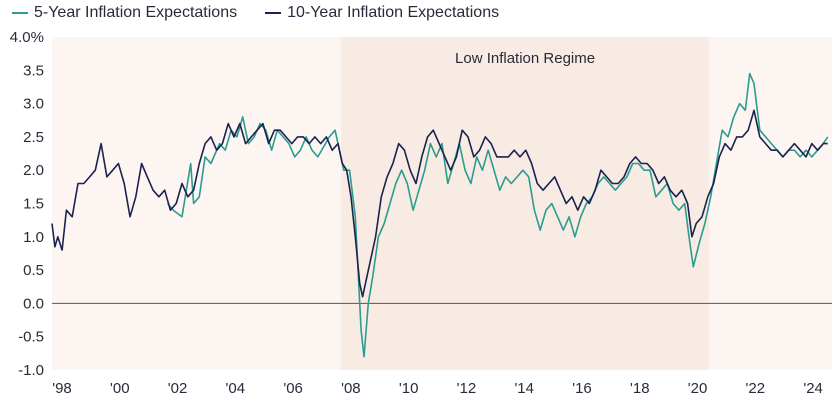 The height and width of the screenshot is (405, 837). What do you see at coordinates (120, 388) in the screenshot?
I see `x-tick-label: '00` at bounding box center [120, 388].